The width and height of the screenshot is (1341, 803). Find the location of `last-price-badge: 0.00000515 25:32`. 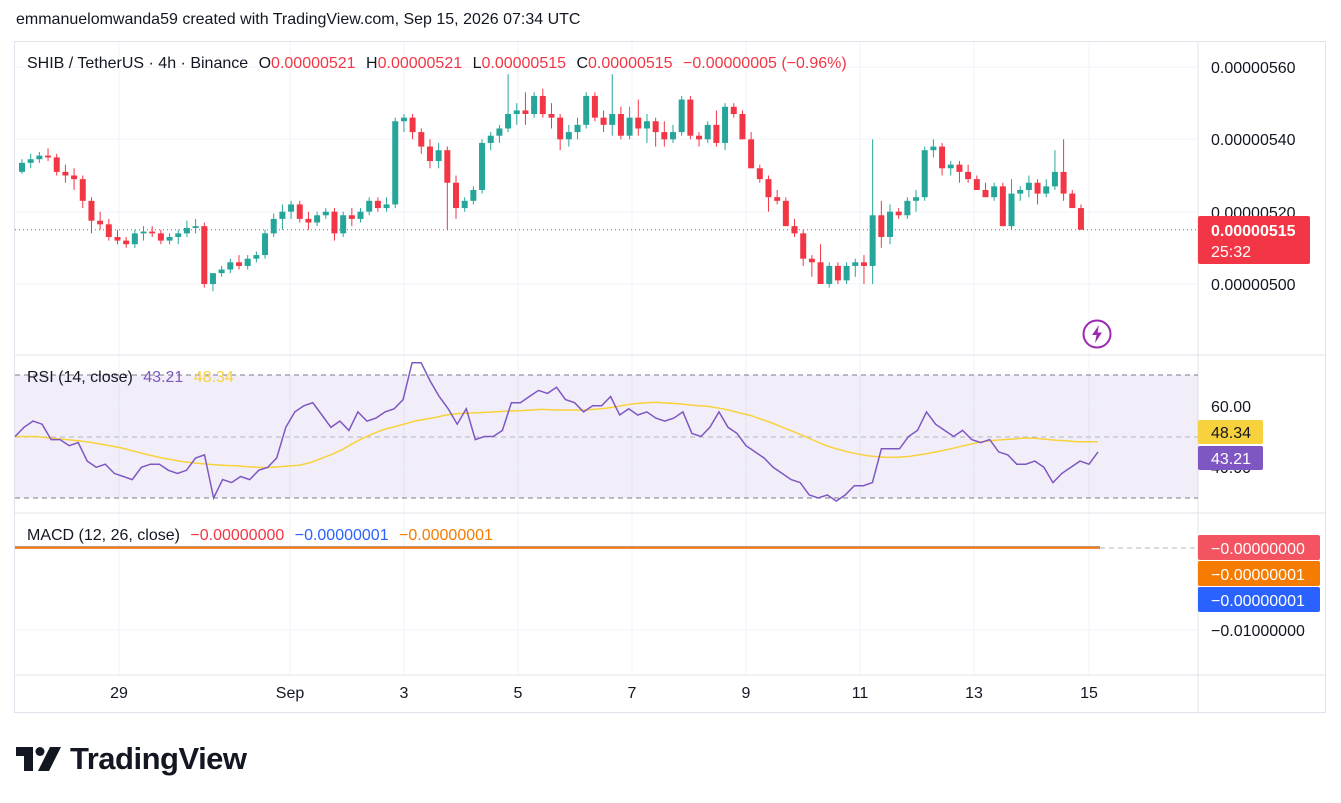

last-price-badge: 0.00000515 25:32 is located at coordinates (1254, 240).